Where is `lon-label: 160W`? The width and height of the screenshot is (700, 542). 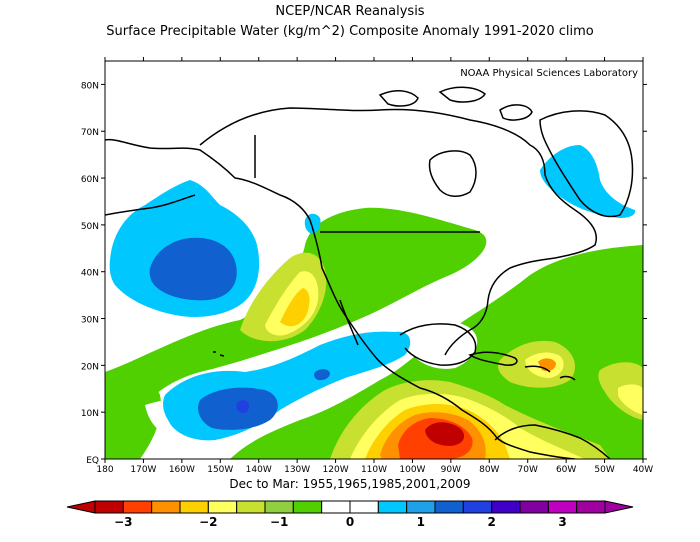
lon-label: 160W is located at coordinates (182, 470).